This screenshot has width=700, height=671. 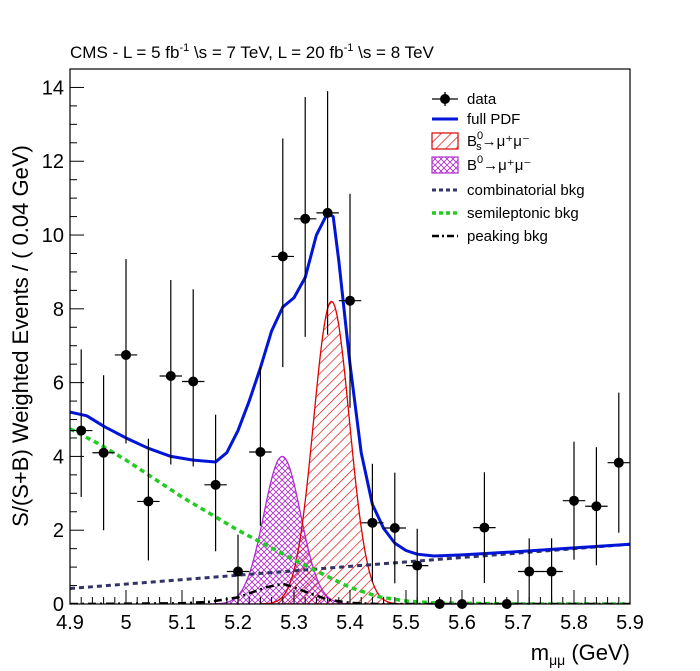 I want to click on legend-bs-label: B0 s→μ⁺μ⁻, so click(x=498, y=141).